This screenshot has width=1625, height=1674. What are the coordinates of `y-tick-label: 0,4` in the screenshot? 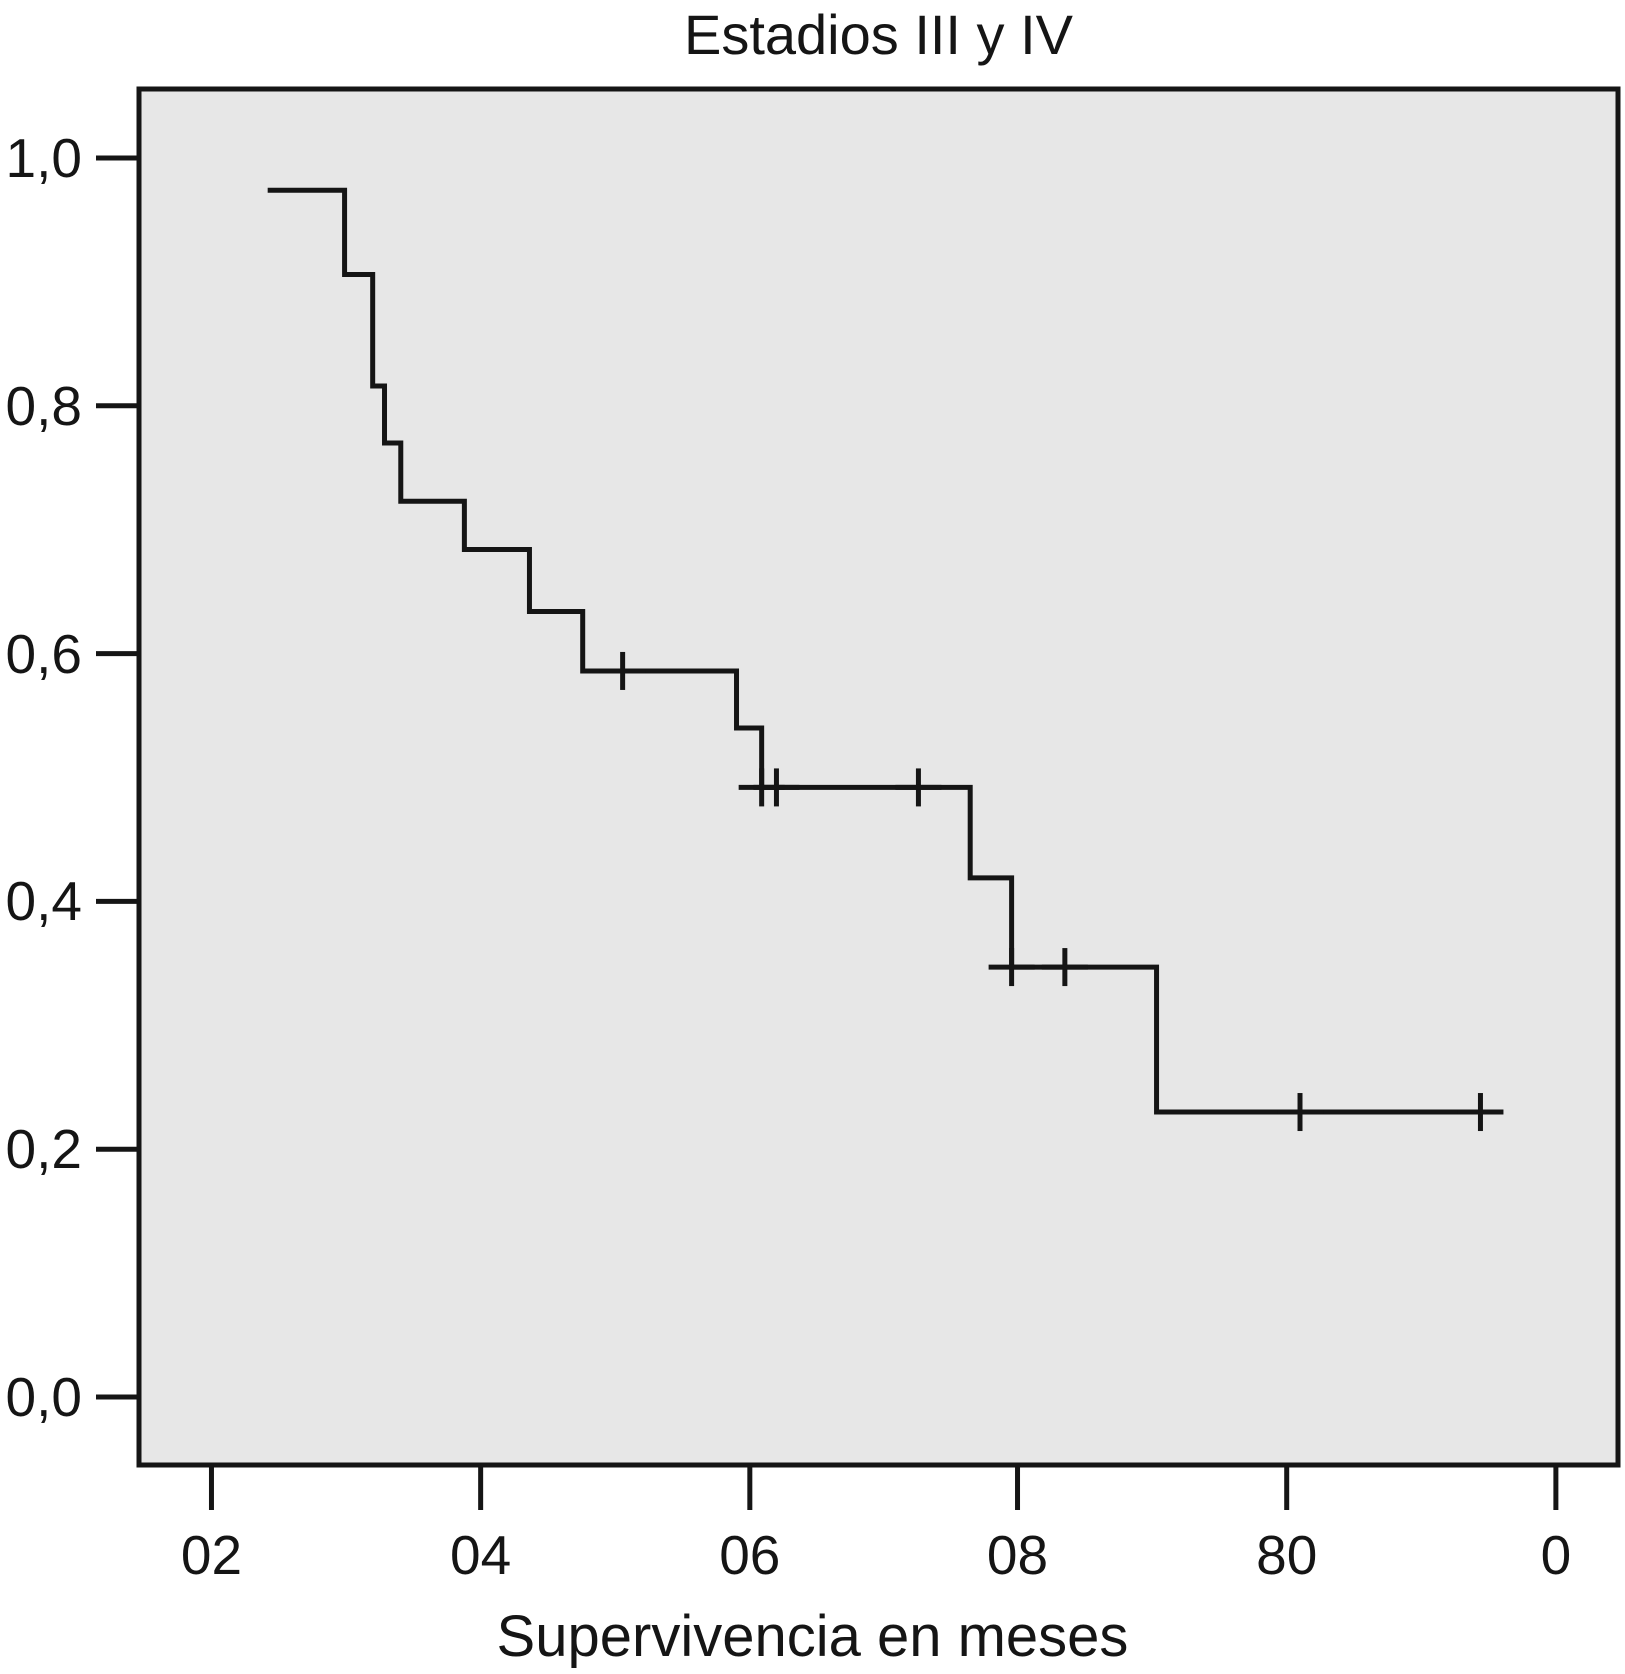 It's located at (43, 901).